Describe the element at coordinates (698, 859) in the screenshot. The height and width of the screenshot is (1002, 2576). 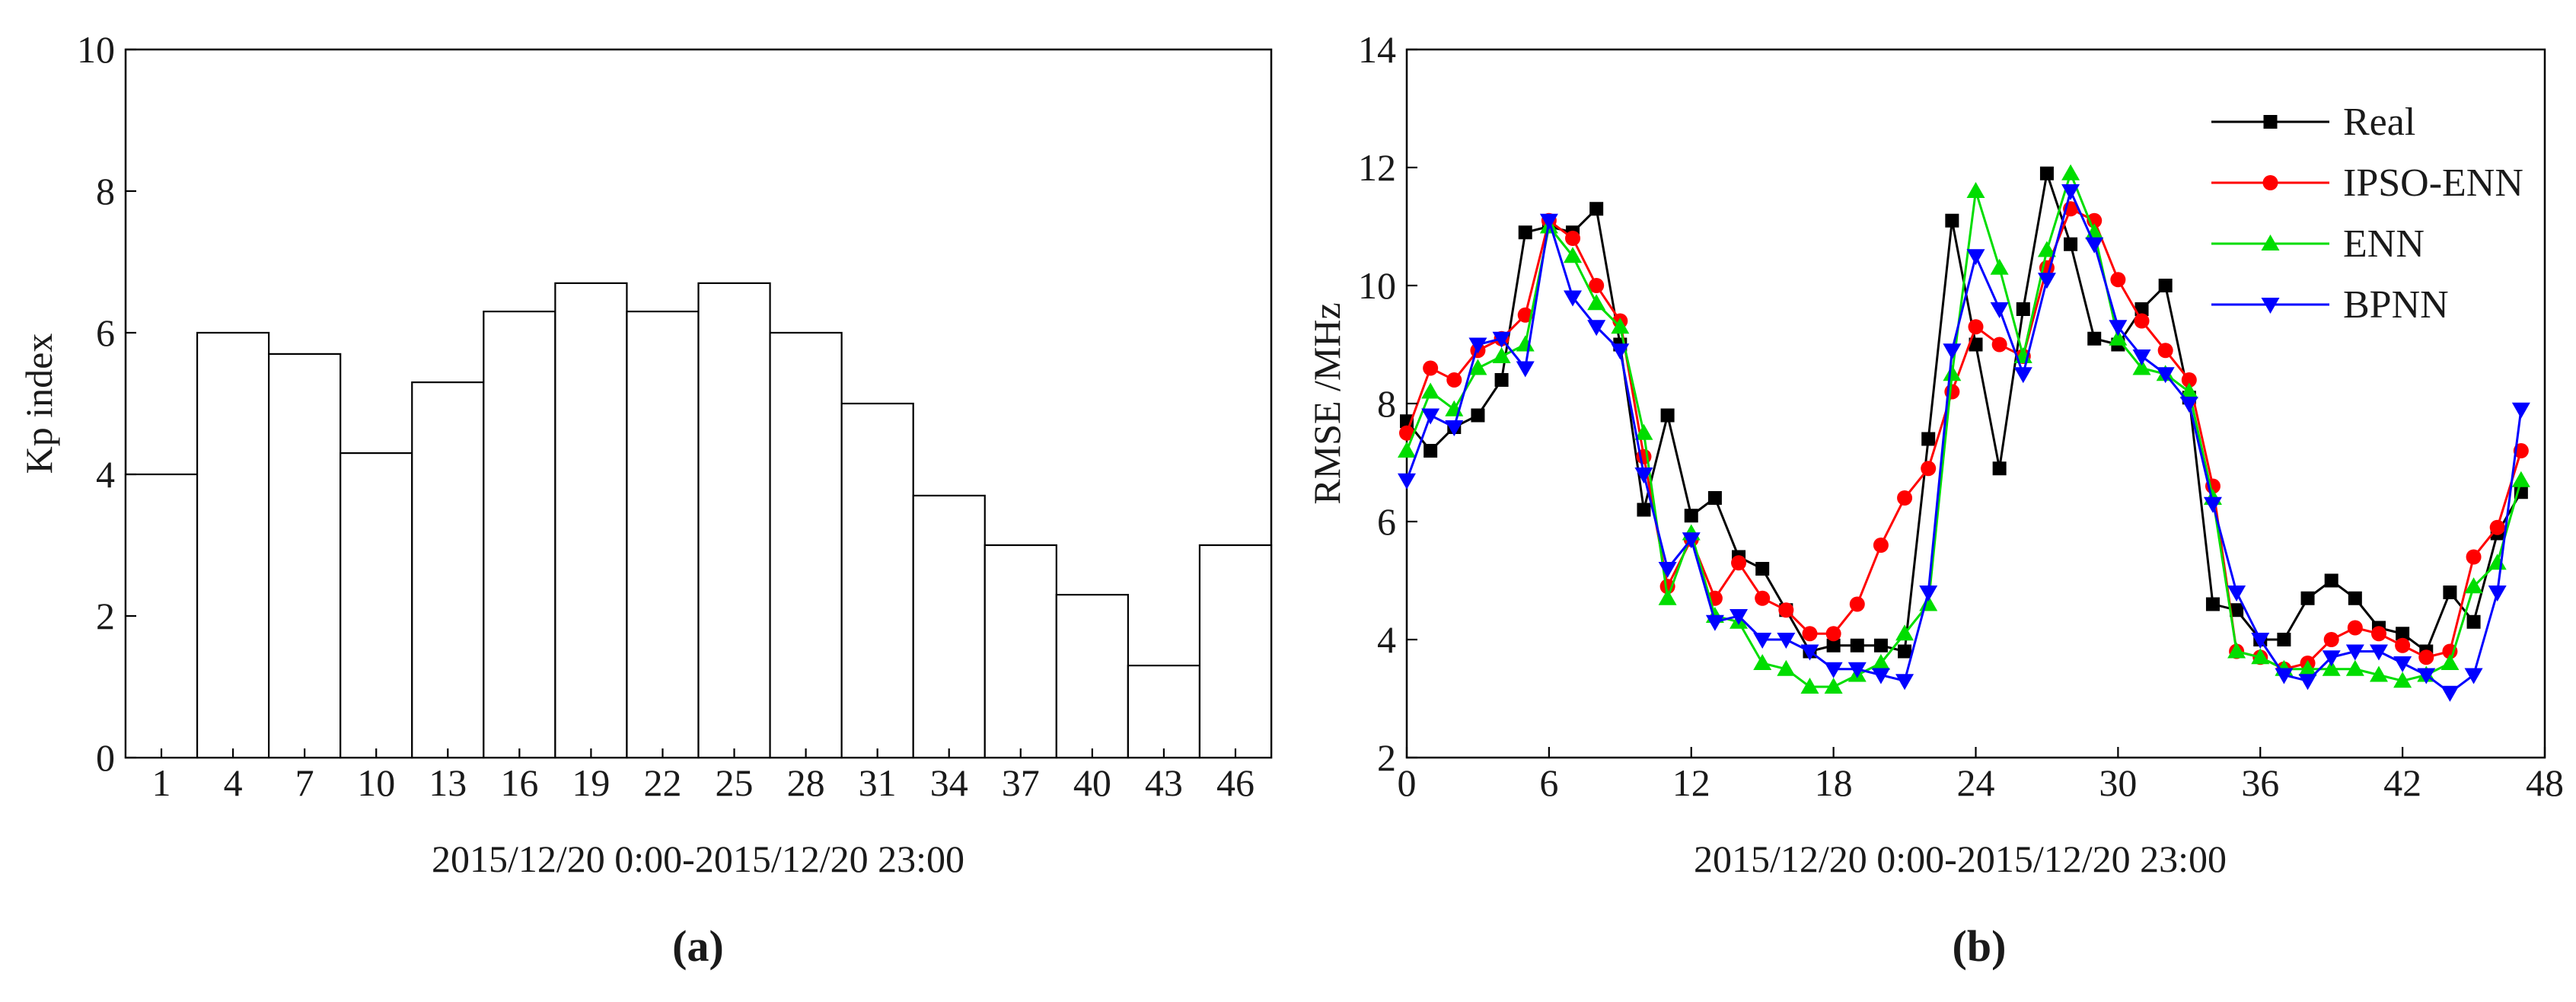
I see `panel-a-x-axis-label: 2015/12/20 0:00-2015/12/20 23:00` at that location.